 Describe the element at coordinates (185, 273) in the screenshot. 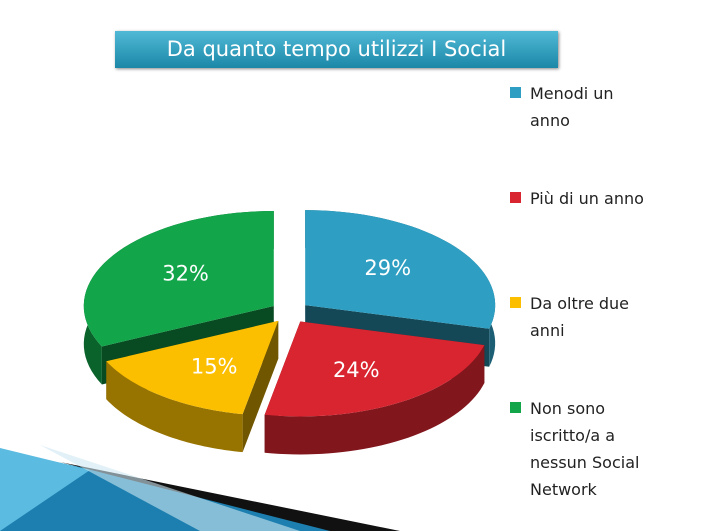

I see `data-label: 32%` at that location.